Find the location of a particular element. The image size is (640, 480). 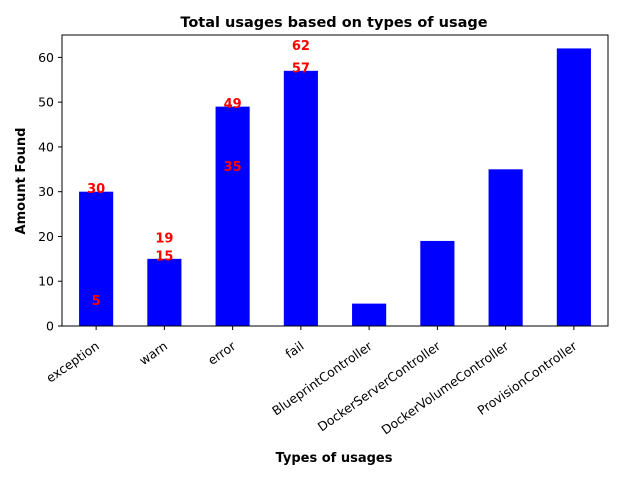

bar-dockerservercontroller is located at coordinates (437, 283).